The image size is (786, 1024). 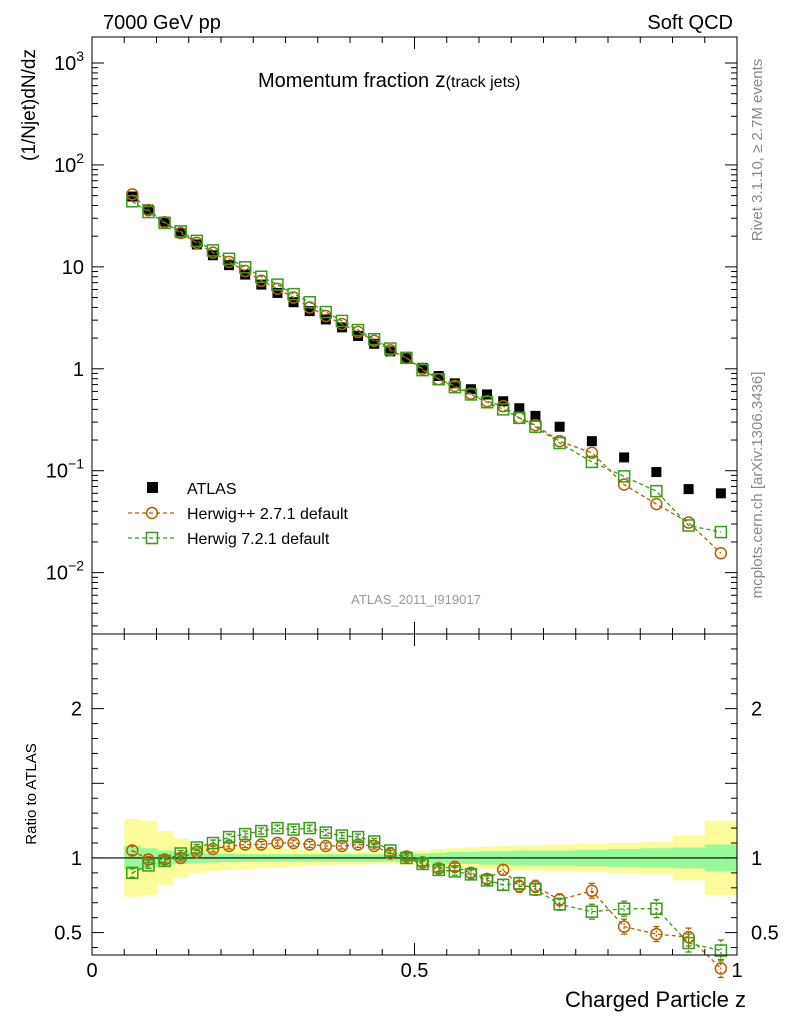 I want to click on ratio-y-axis-label: Ratio to ATLAS, so click(x=31, y=793).